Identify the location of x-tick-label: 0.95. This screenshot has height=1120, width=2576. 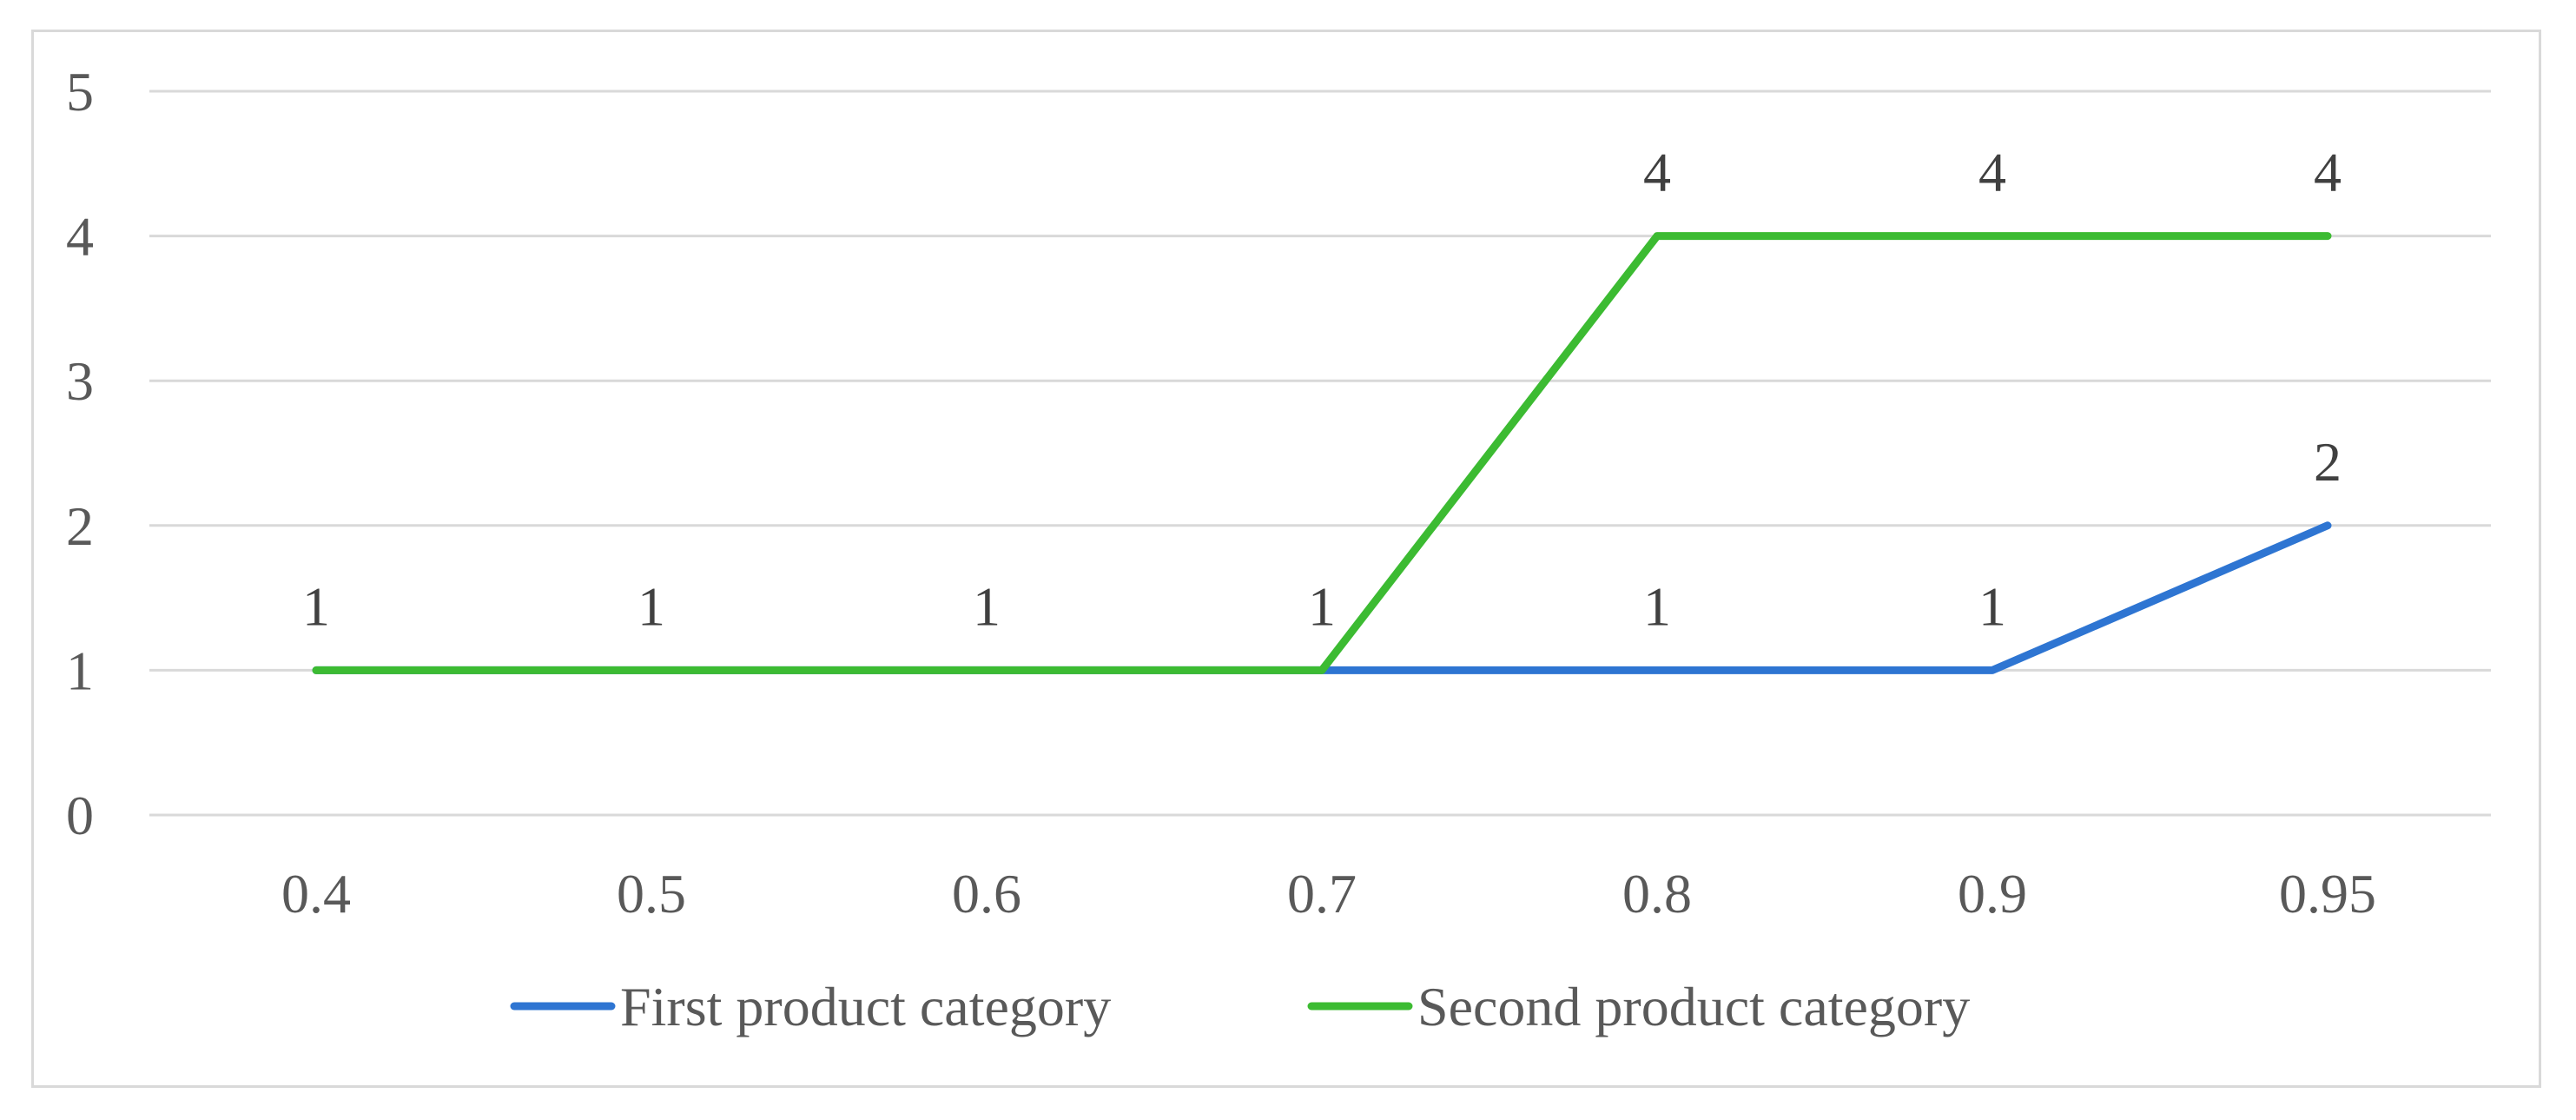
(2327, 893).